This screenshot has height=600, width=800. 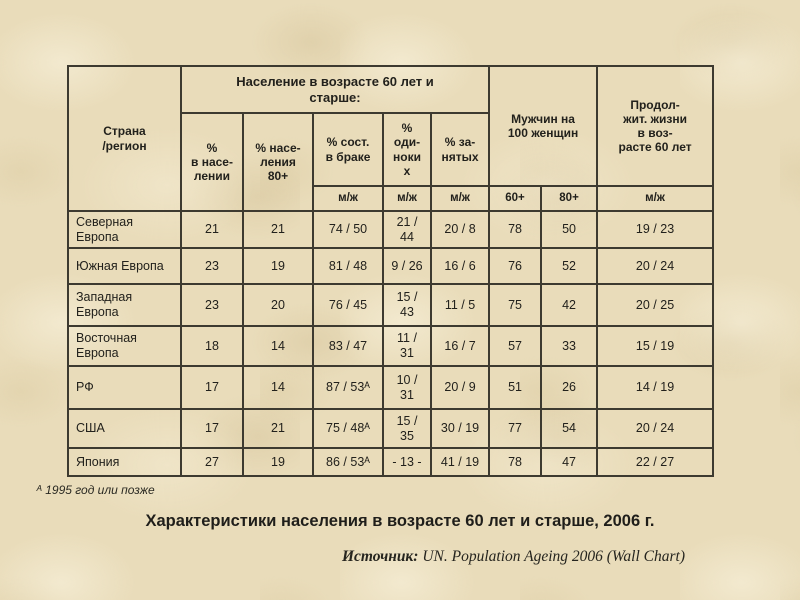 I want to click on value-cell: 77, so click(x=515, y=428).